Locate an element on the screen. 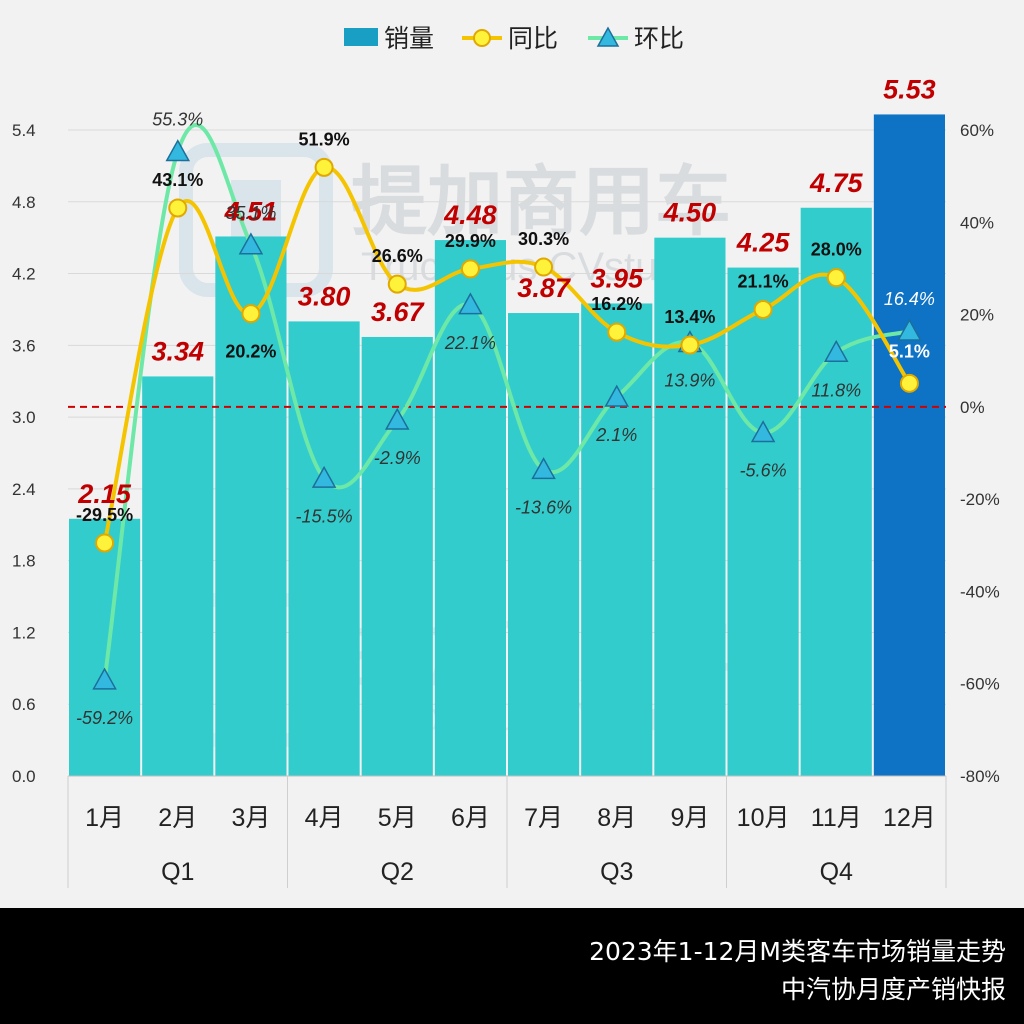 This screenshot has width=1024, height=1024. quarter-label: Q4 is located at coordinates (836, 872).